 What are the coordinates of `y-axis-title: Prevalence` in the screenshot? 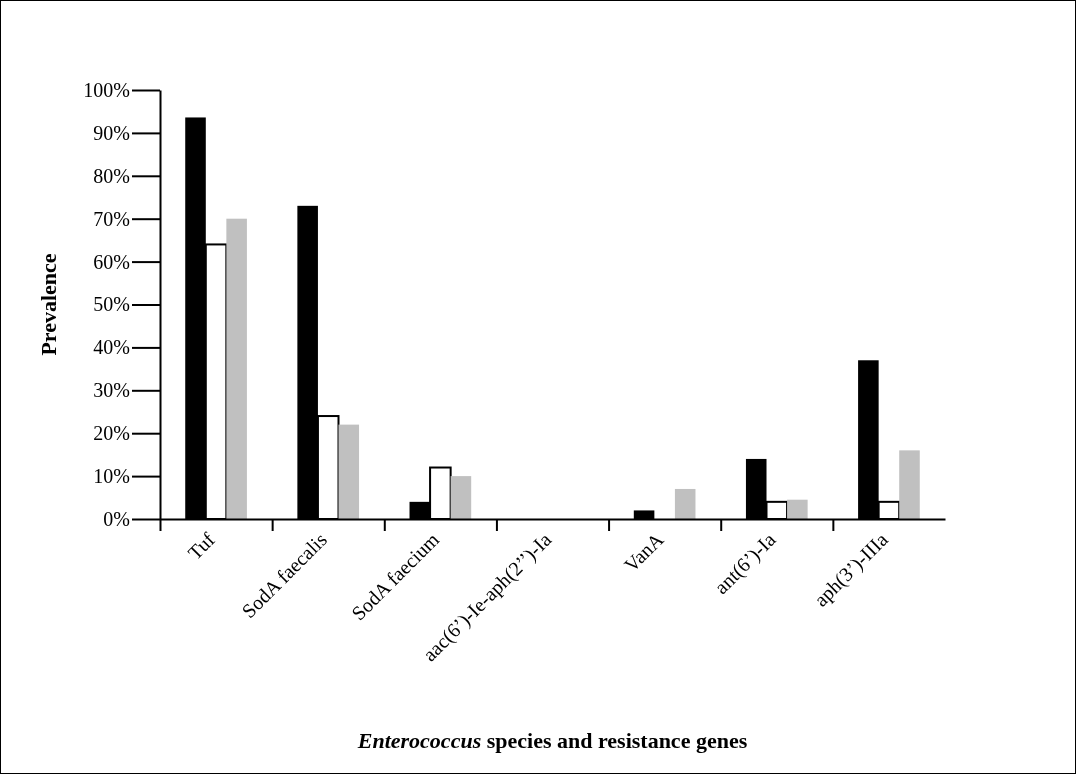 It's located at (48, 304).